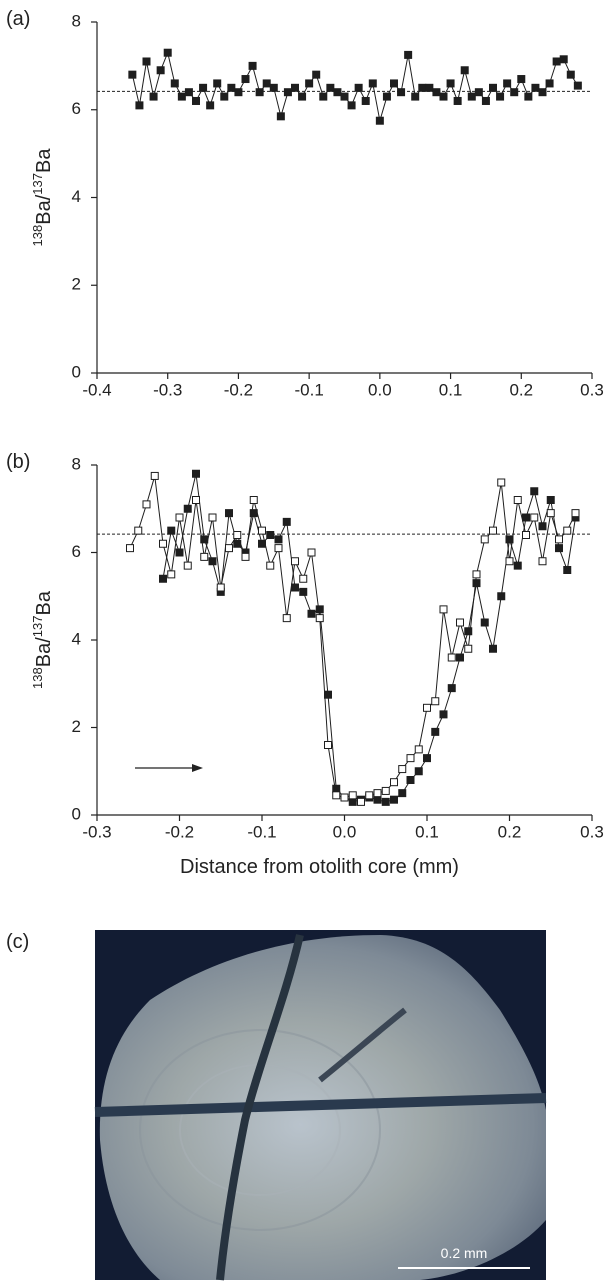 Image resolution: width=616 pixels, height=1285 pixels. What do you see at coordinates (238, 389) in the screenshot?
I see `x-tick-label: -0.2` at bounding box center [238, 389].